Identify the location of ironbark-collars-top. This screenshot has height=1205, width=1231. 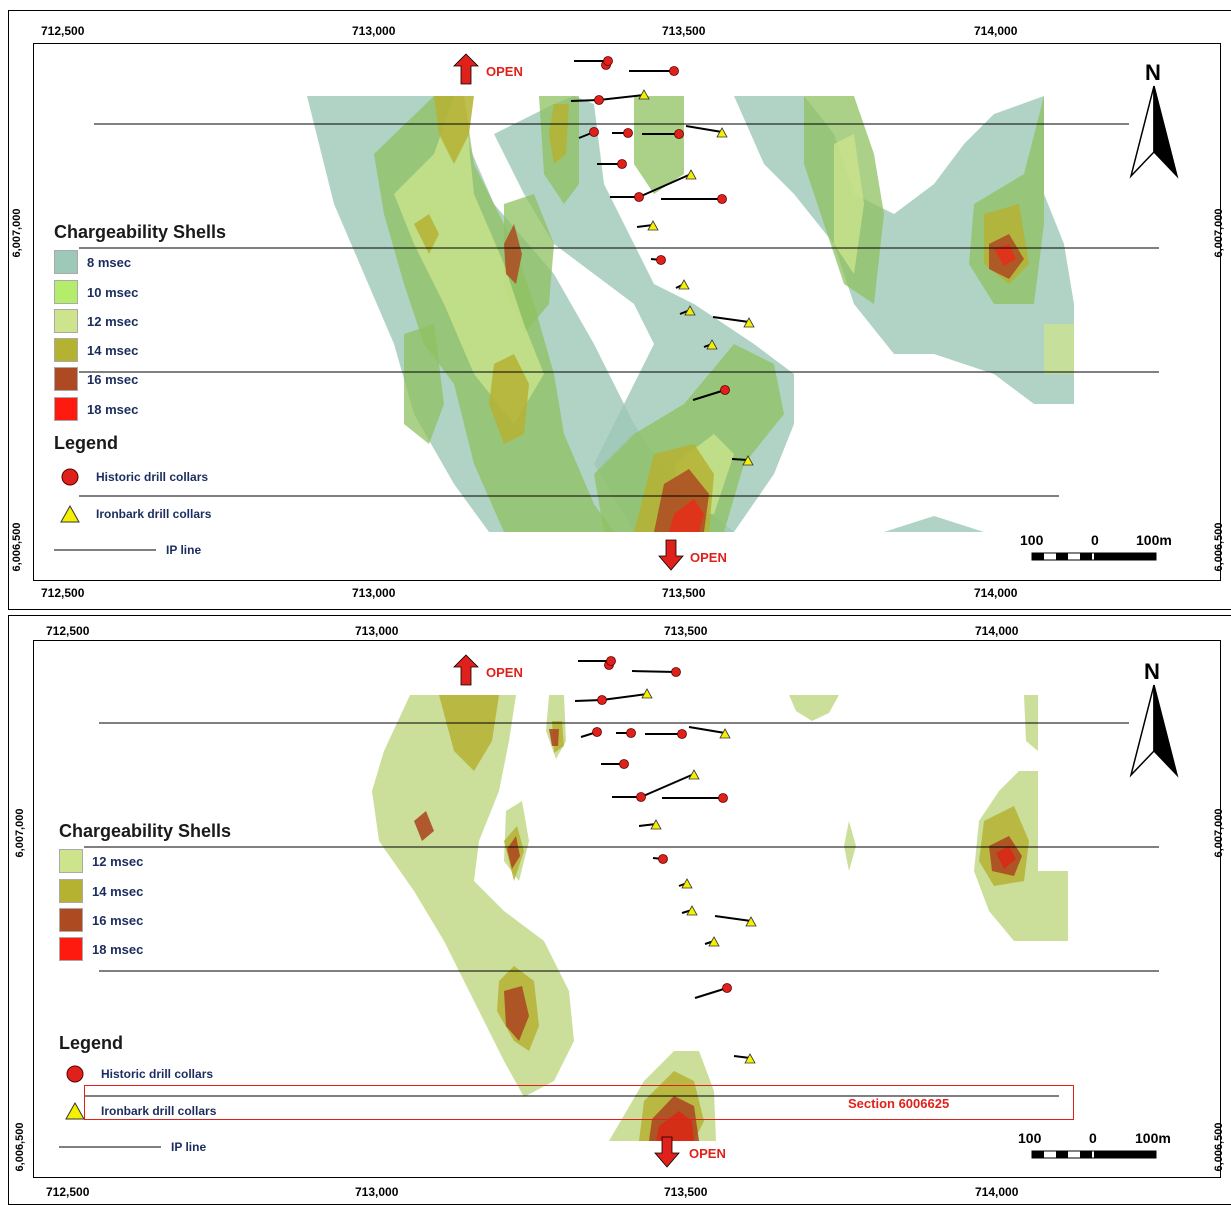
(696, 277).